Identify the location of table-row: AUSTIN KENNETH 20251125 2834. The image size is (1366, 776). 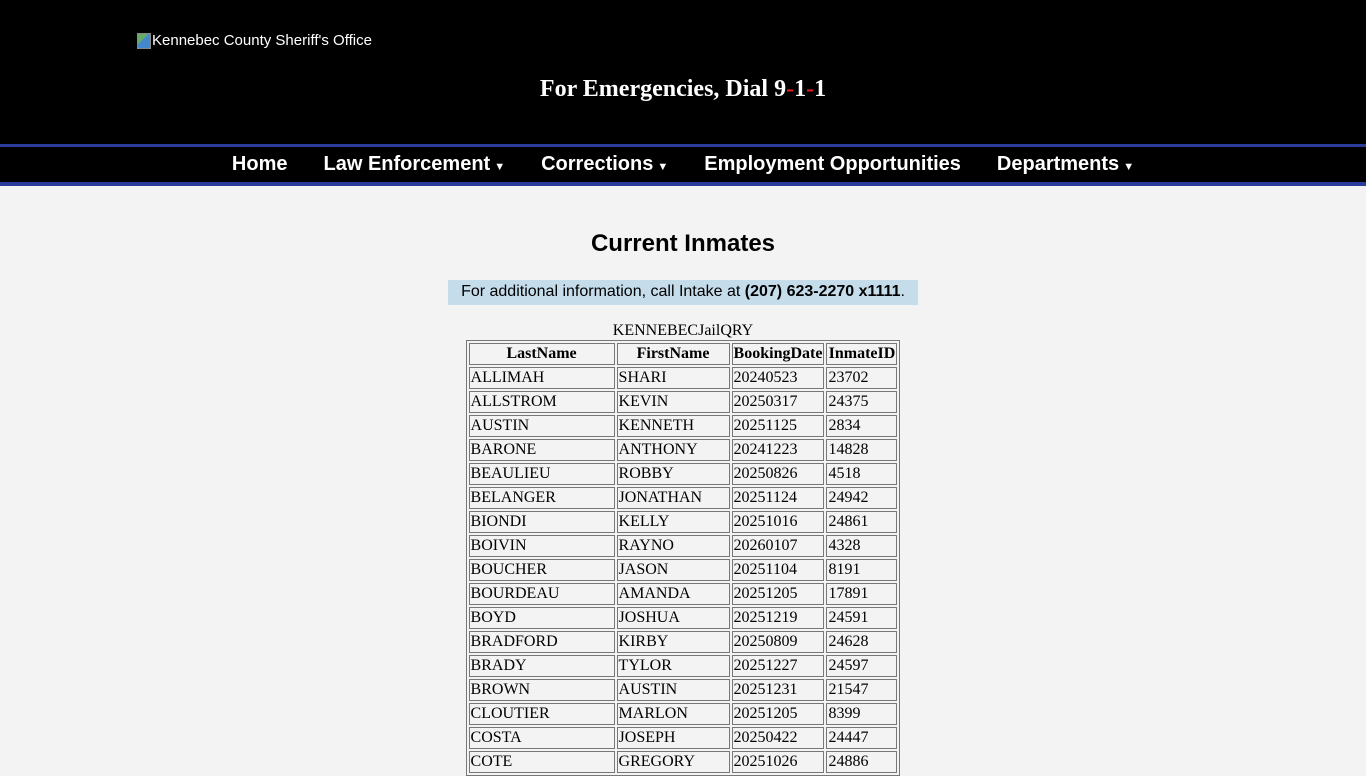
(683, 426).